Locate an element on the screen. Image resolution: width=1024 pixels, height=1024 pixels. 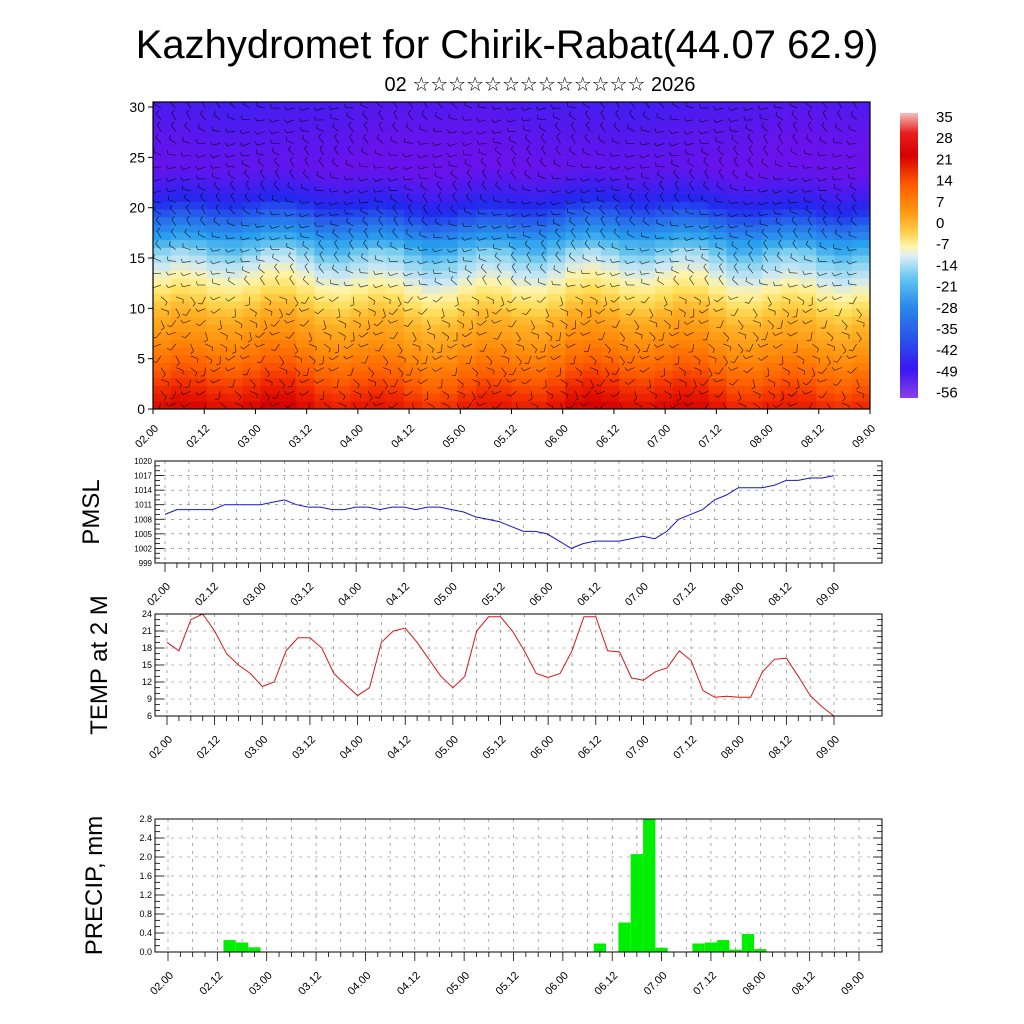
y-axis-title: TEMP at 2 M is located at coordinates (99, 665).